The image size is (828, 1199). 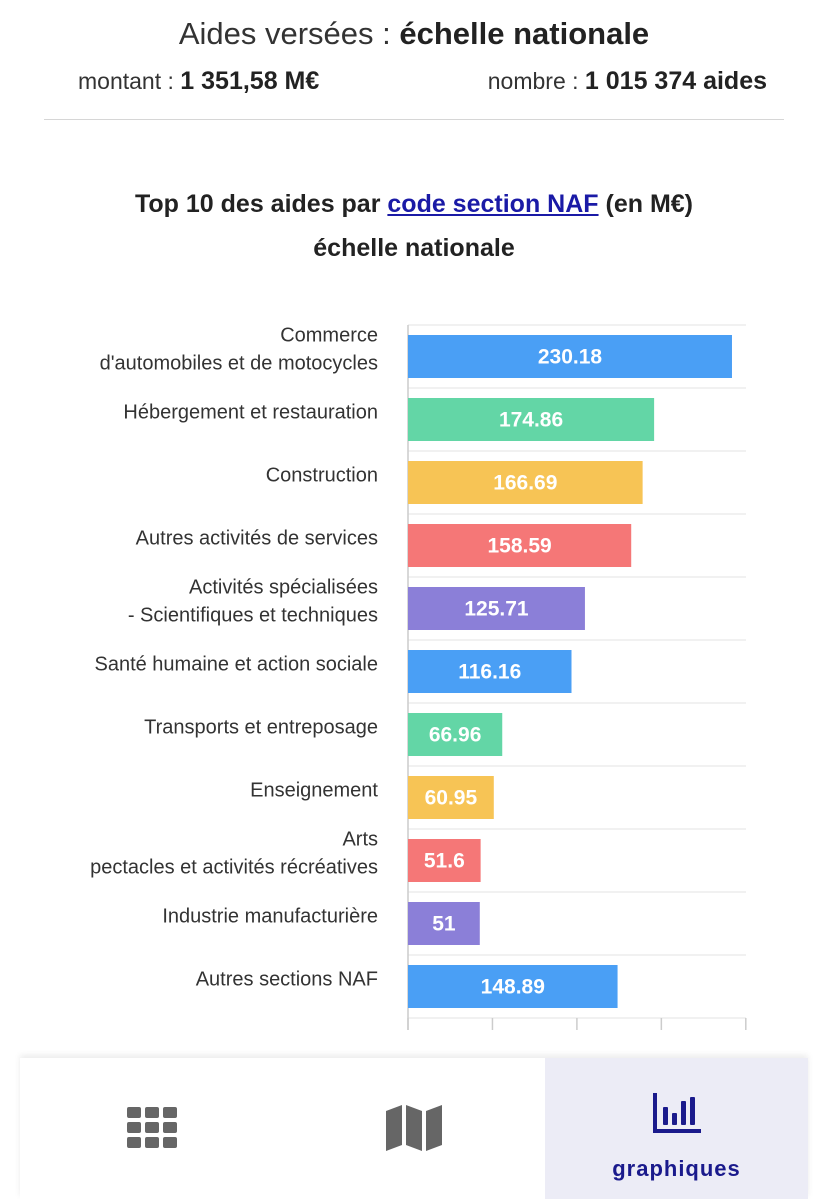 What do you see at coordinates (329, 336) in the screenshot?
I see `category-label: Commerce` at bounding box center [329, 336].